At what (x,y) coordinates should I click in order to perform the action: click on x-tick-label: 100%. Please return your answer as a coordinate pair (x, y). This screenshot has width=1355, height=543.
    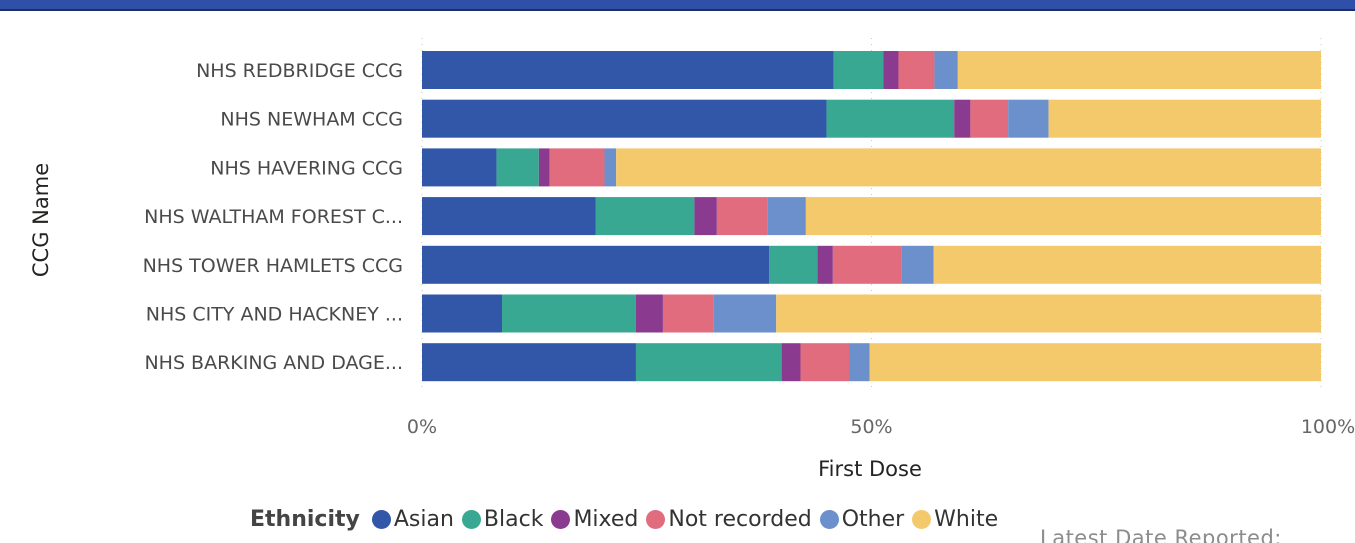
    Looking at the image, I should click on (1328, 427).